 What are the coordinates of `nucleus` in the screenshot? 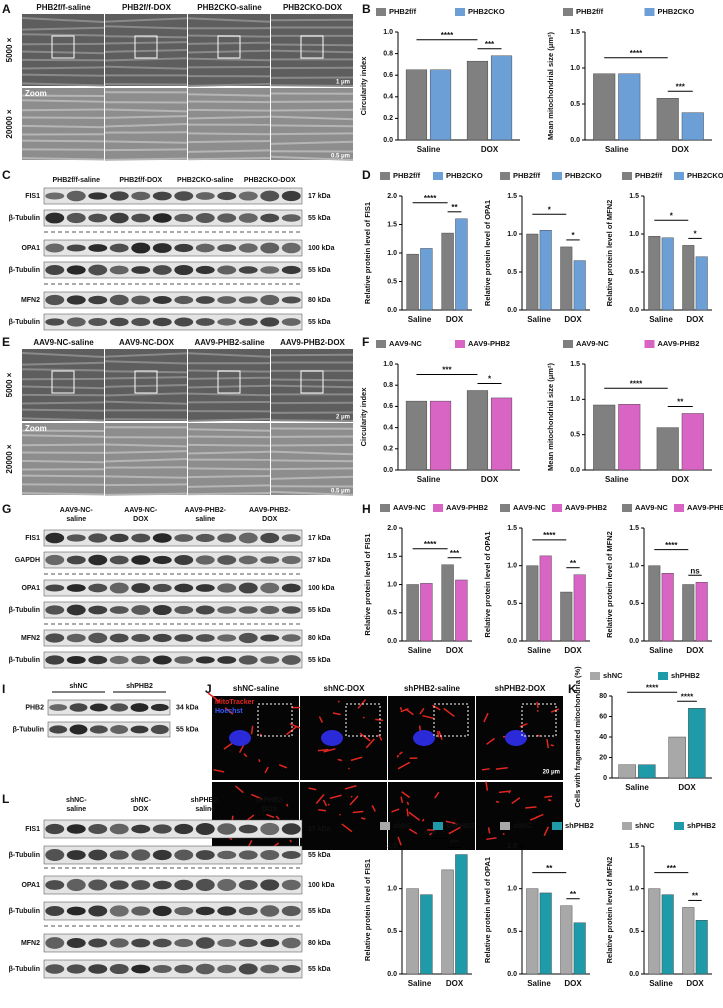 It's located at (332, 738).